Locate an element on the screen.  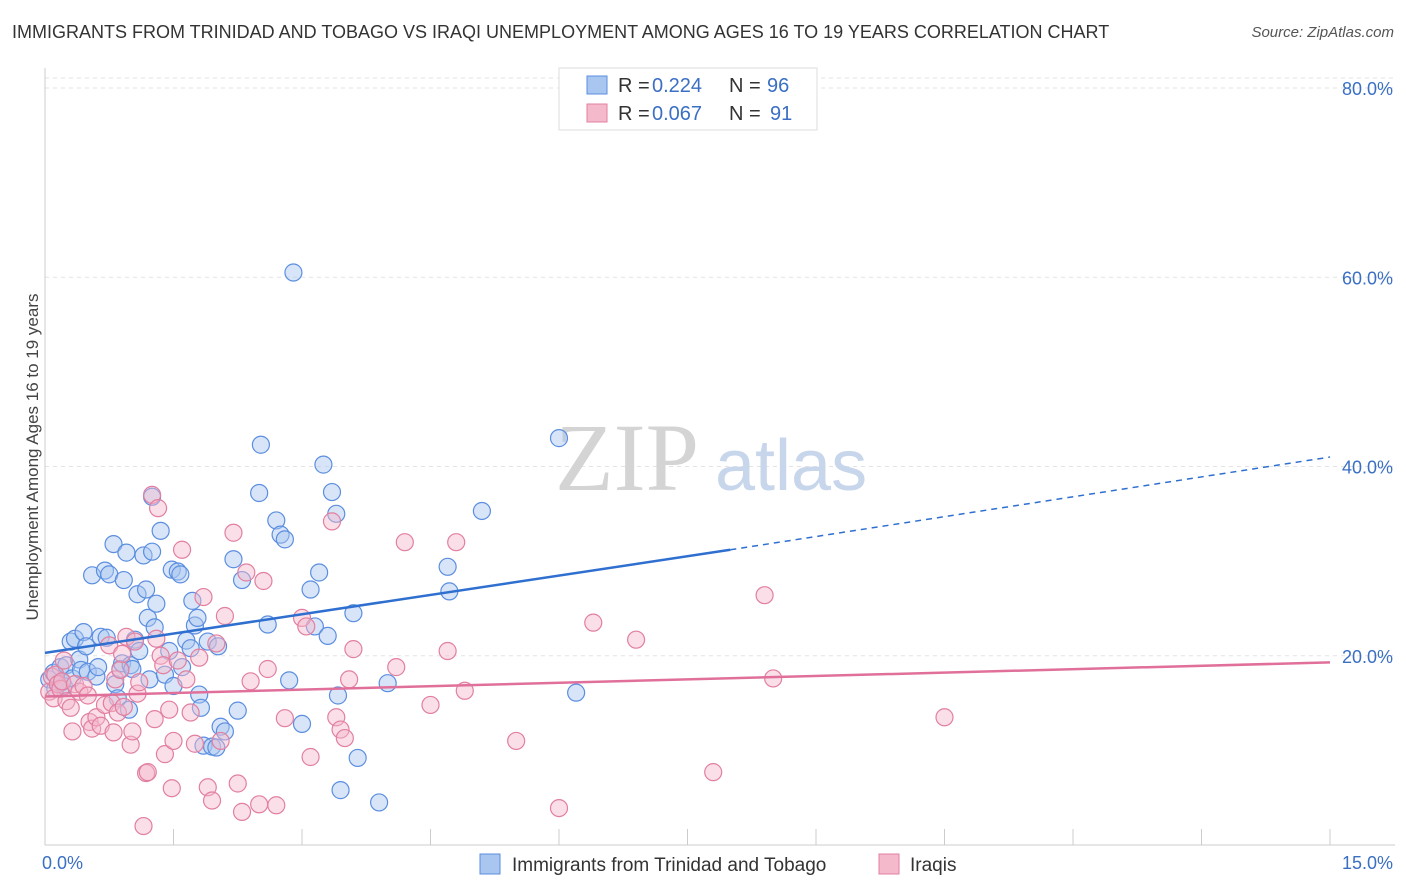
top-legend: R = 0.224 N = 96 R = 0.067 N = 91 is located at coordinates (688, 99).